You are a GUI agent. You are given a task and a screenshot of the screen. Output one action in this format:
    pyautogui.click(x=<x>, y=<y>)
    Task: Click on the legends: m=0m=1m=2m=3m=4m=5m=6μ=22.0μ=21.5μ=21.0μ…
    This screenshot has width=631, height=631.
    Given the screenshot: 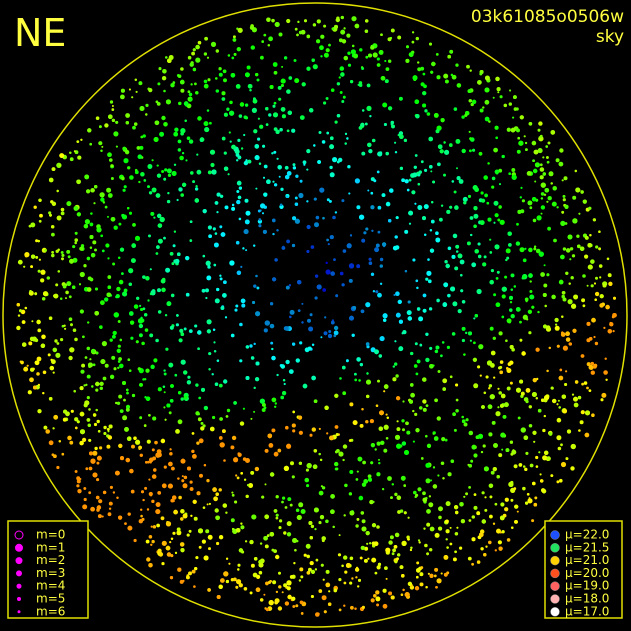 What is the action you would take?
    pyautogui.click(x=311, y=573)
    